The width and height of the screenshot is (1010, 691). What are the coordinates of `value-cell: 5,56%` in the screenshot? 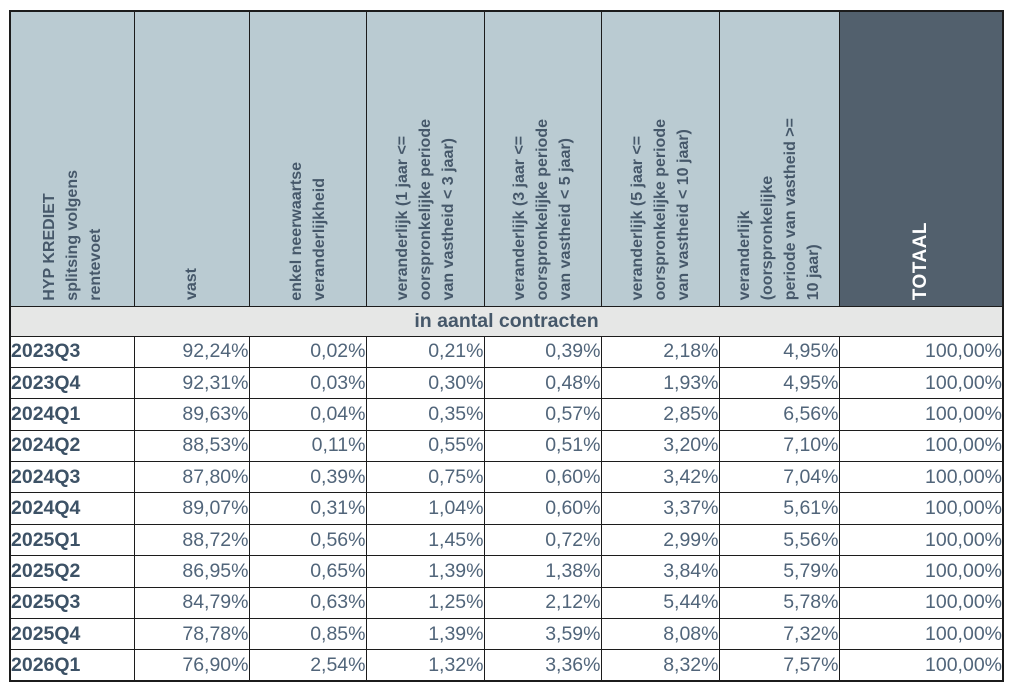 It's located at (779, 540).